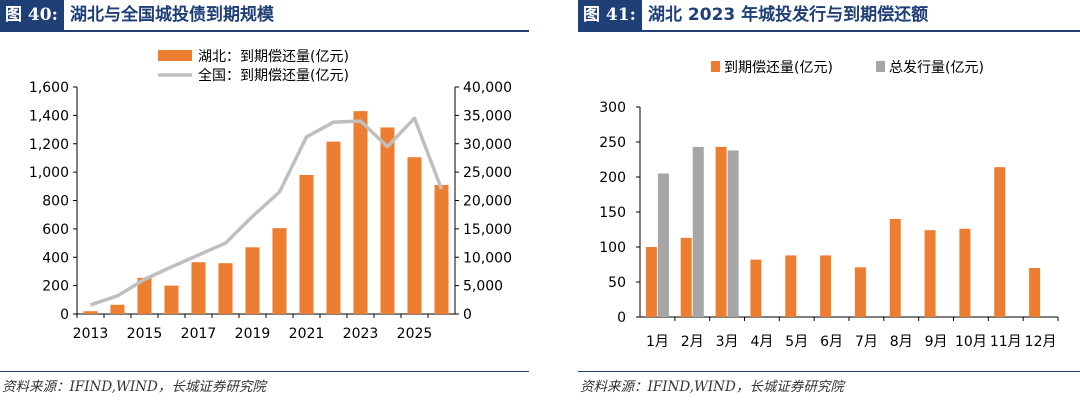 The width and height of the screenshot is (1080, 403). Describe the element at coordinates (264, 371) in the screenshot. I see `left-footer-rule` at that location.